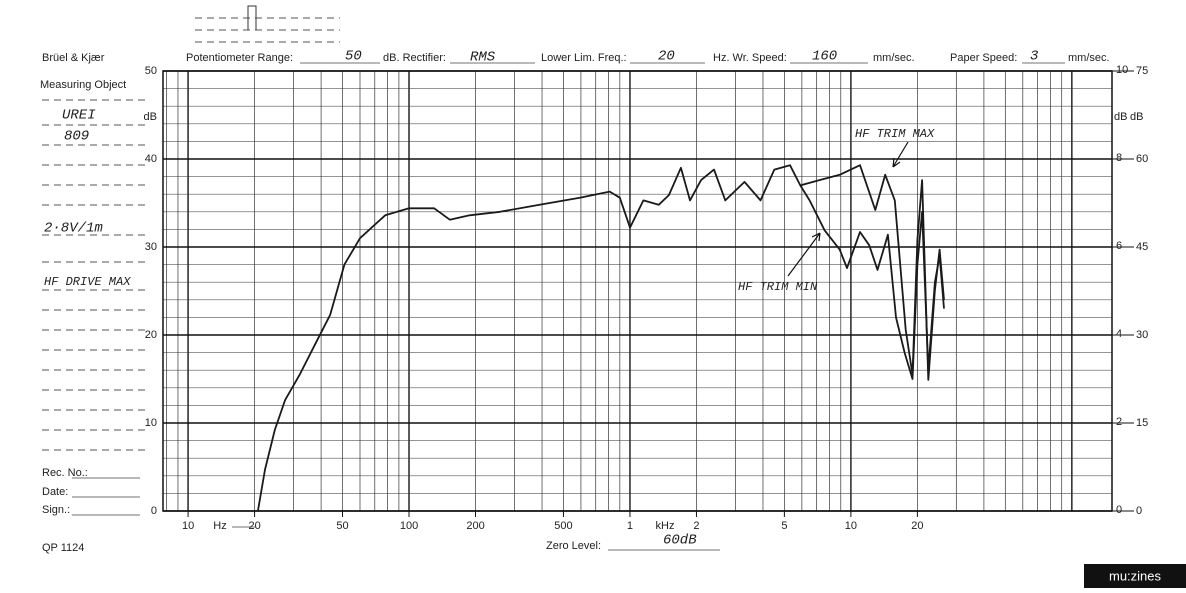 The image size is (1186, 593). I want to click on field-label: Lower Lim. Freq.:, so click(584, 58).